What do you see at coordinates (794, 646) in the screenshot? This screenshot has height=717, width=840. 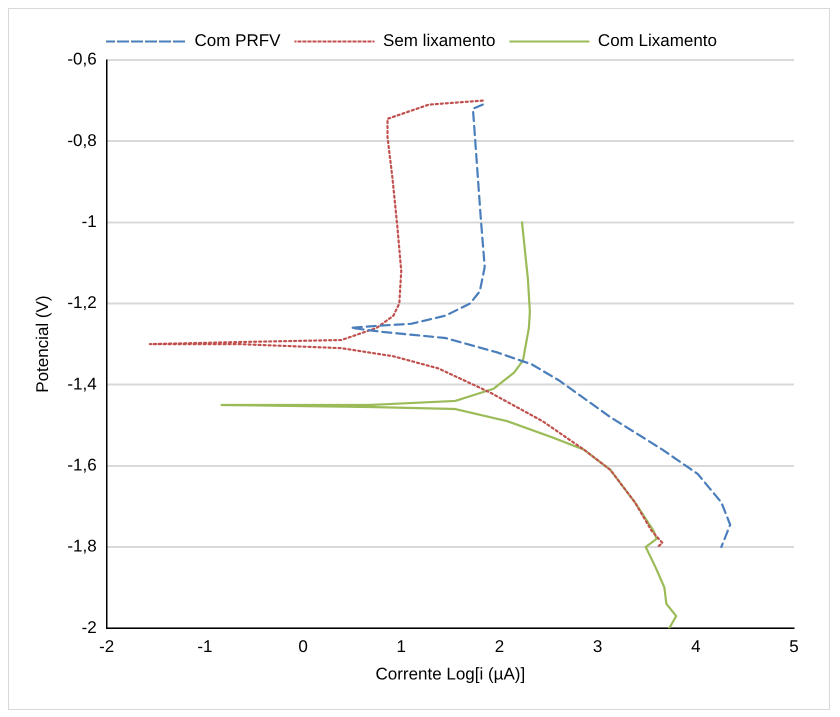 I see `x-tick-label: 5` at bounding box center [794, 646].